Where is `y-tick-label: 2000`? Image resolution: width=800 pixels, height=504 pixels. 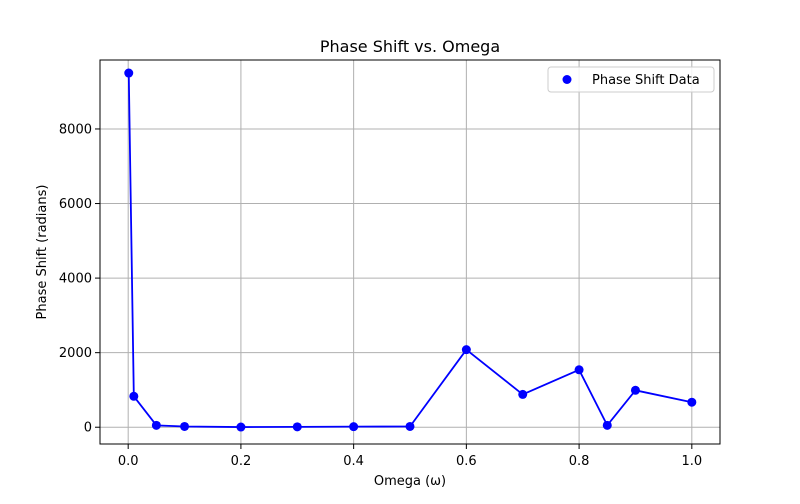 y-tick-label: 2000 is located at coordinates (75, 353).